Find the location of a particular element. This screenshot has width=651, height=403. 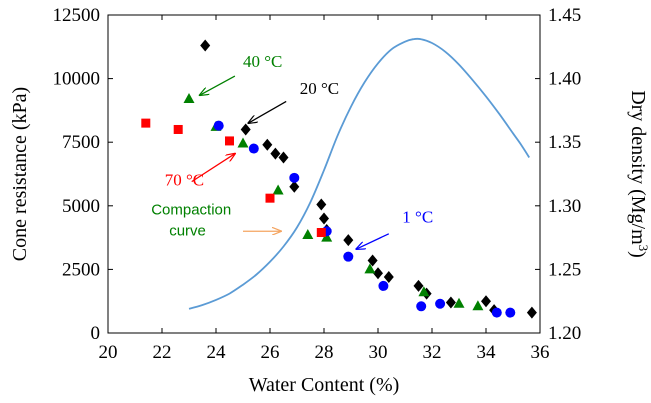

y-tick-label: 0 is located at coordinates (96, 333).